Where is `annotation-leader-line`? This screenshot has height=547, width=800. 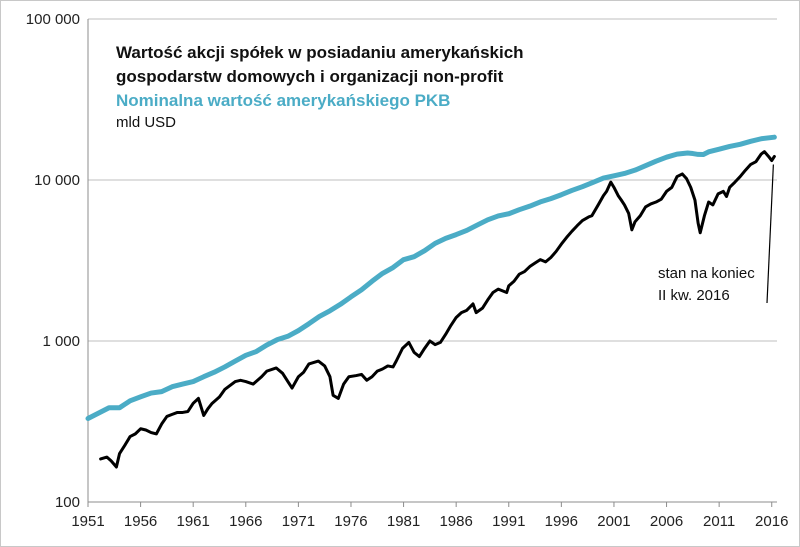
annotation-leader-line is located at coordinates (770, 234).